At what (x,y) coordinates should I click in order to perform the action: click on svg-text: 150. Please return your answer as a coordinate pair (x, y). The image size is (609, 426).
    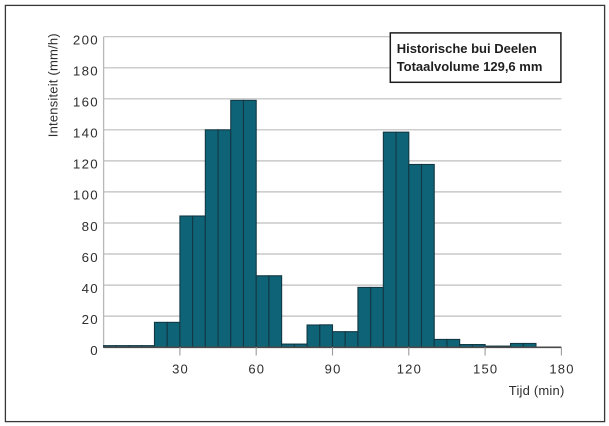
    Looking at the image, I should click on (485, 369).